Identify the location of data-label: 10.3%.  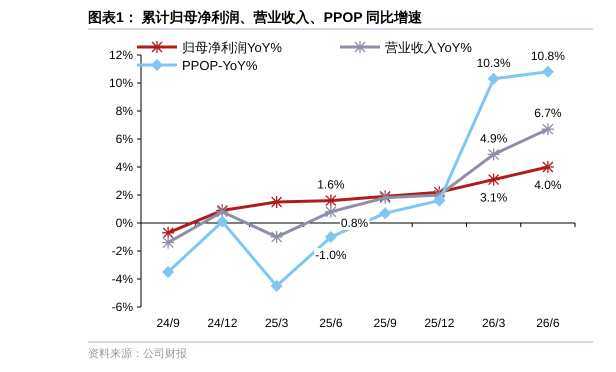
(493, 63).